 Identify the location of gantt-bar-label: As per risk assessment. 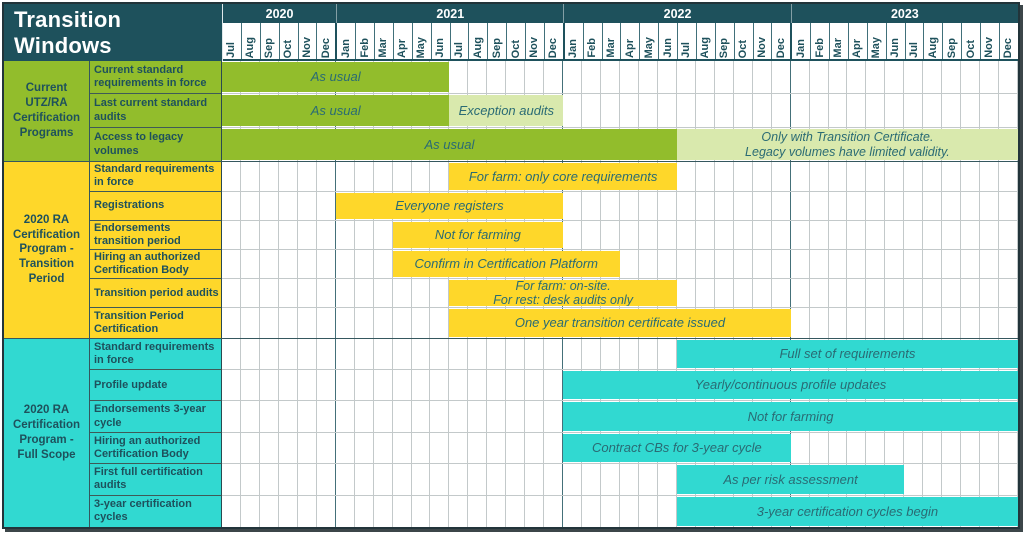
(790, 479).